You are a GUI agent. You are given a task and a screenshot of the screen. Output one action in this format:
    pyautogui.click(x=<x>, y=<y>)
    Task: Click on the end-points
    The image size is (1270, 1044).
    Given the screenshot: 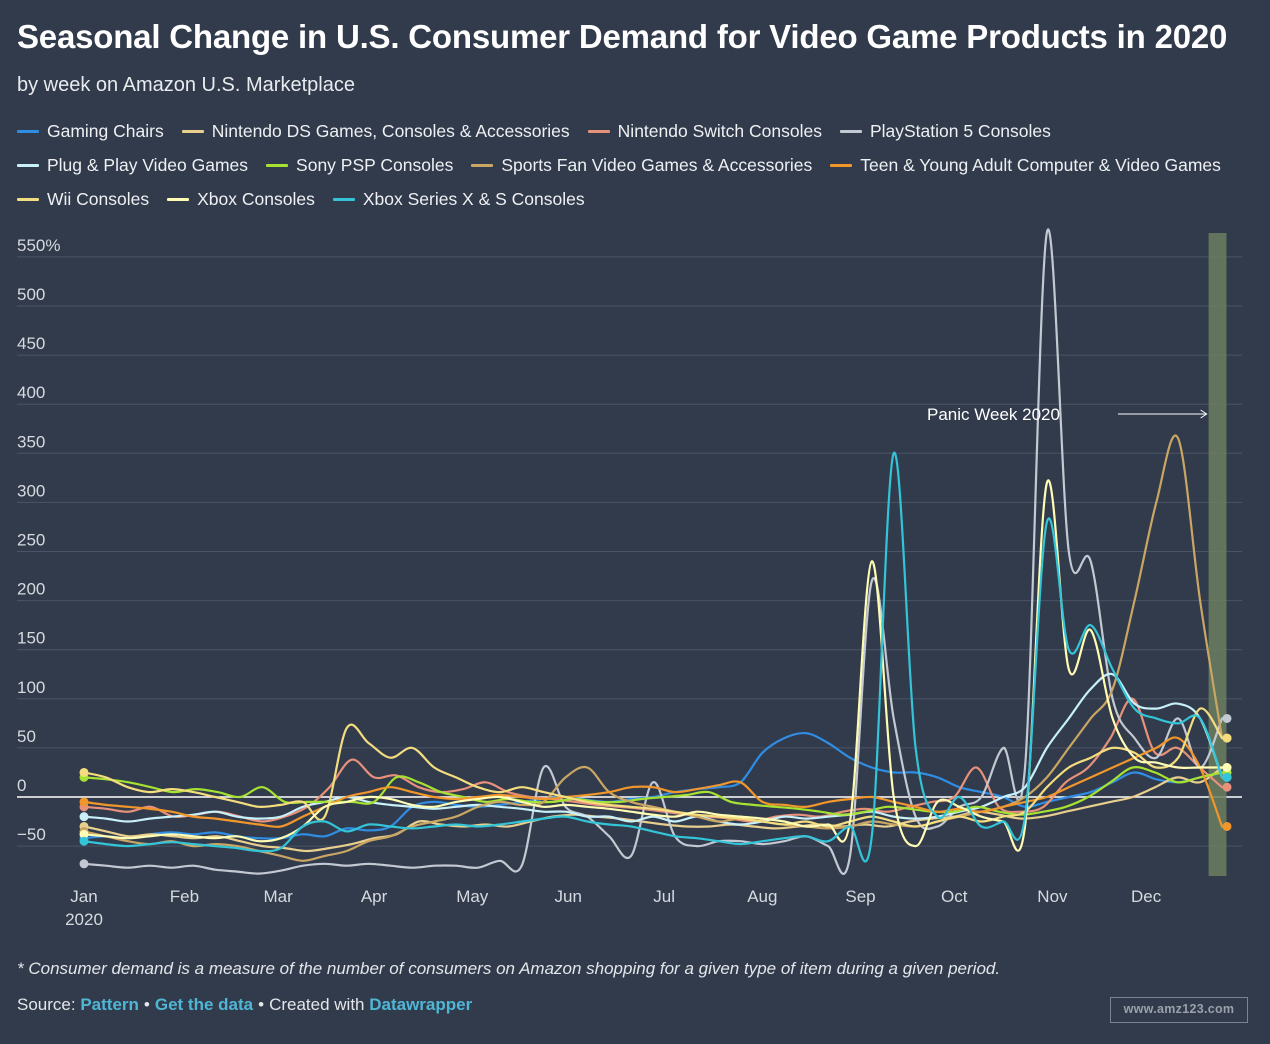 What is the action you would take?
    pyautogui.click(x=655, y=791)
    